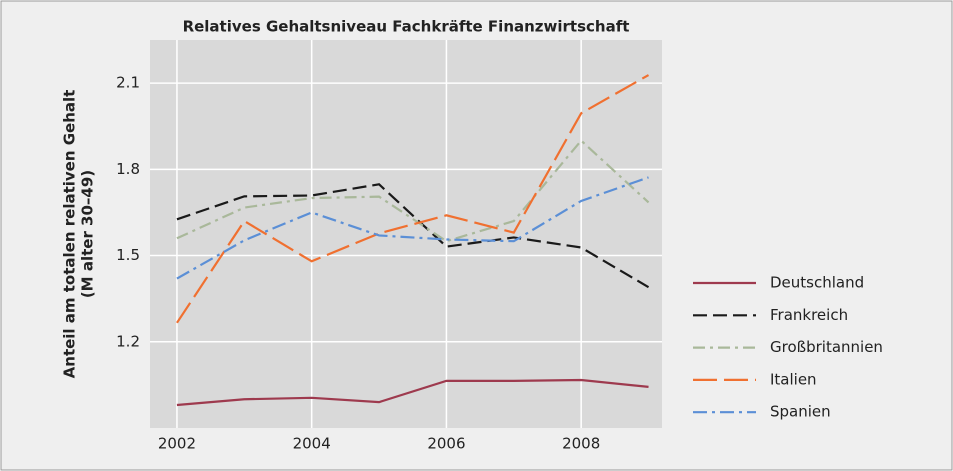  I want to click on y-tick-label: 1.5, so click(128, 255).